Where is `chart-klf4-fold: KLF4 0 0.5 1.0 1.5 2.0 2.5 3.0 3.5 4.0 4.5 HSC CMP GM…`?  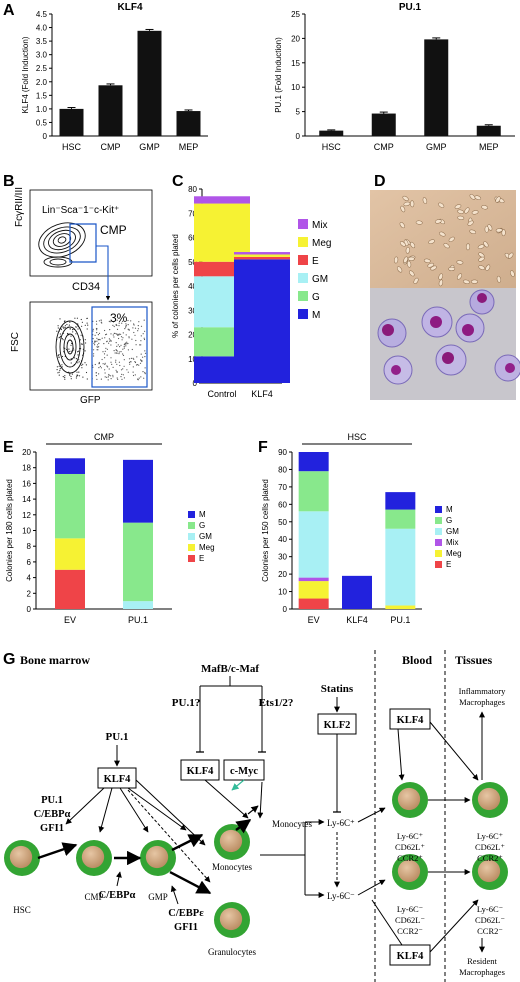
chart-klf4-fold: KLF4 0 0.5 1.0 1.5 2.0 2.5 3.0 3.5 4.0 4.5 HSC CMP GM… is located at coordinates (114, 77).